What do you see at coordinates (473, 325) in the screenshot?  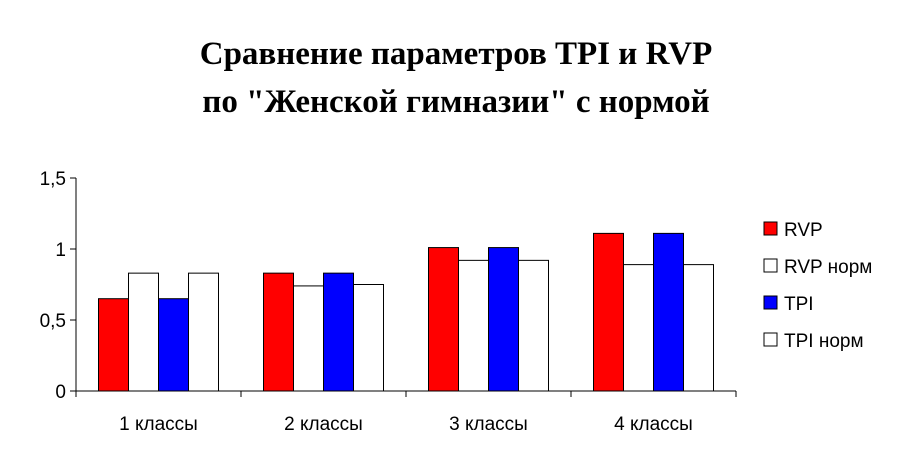 I see `bar-rvp-норм-3` at bounding box center [473, 325].